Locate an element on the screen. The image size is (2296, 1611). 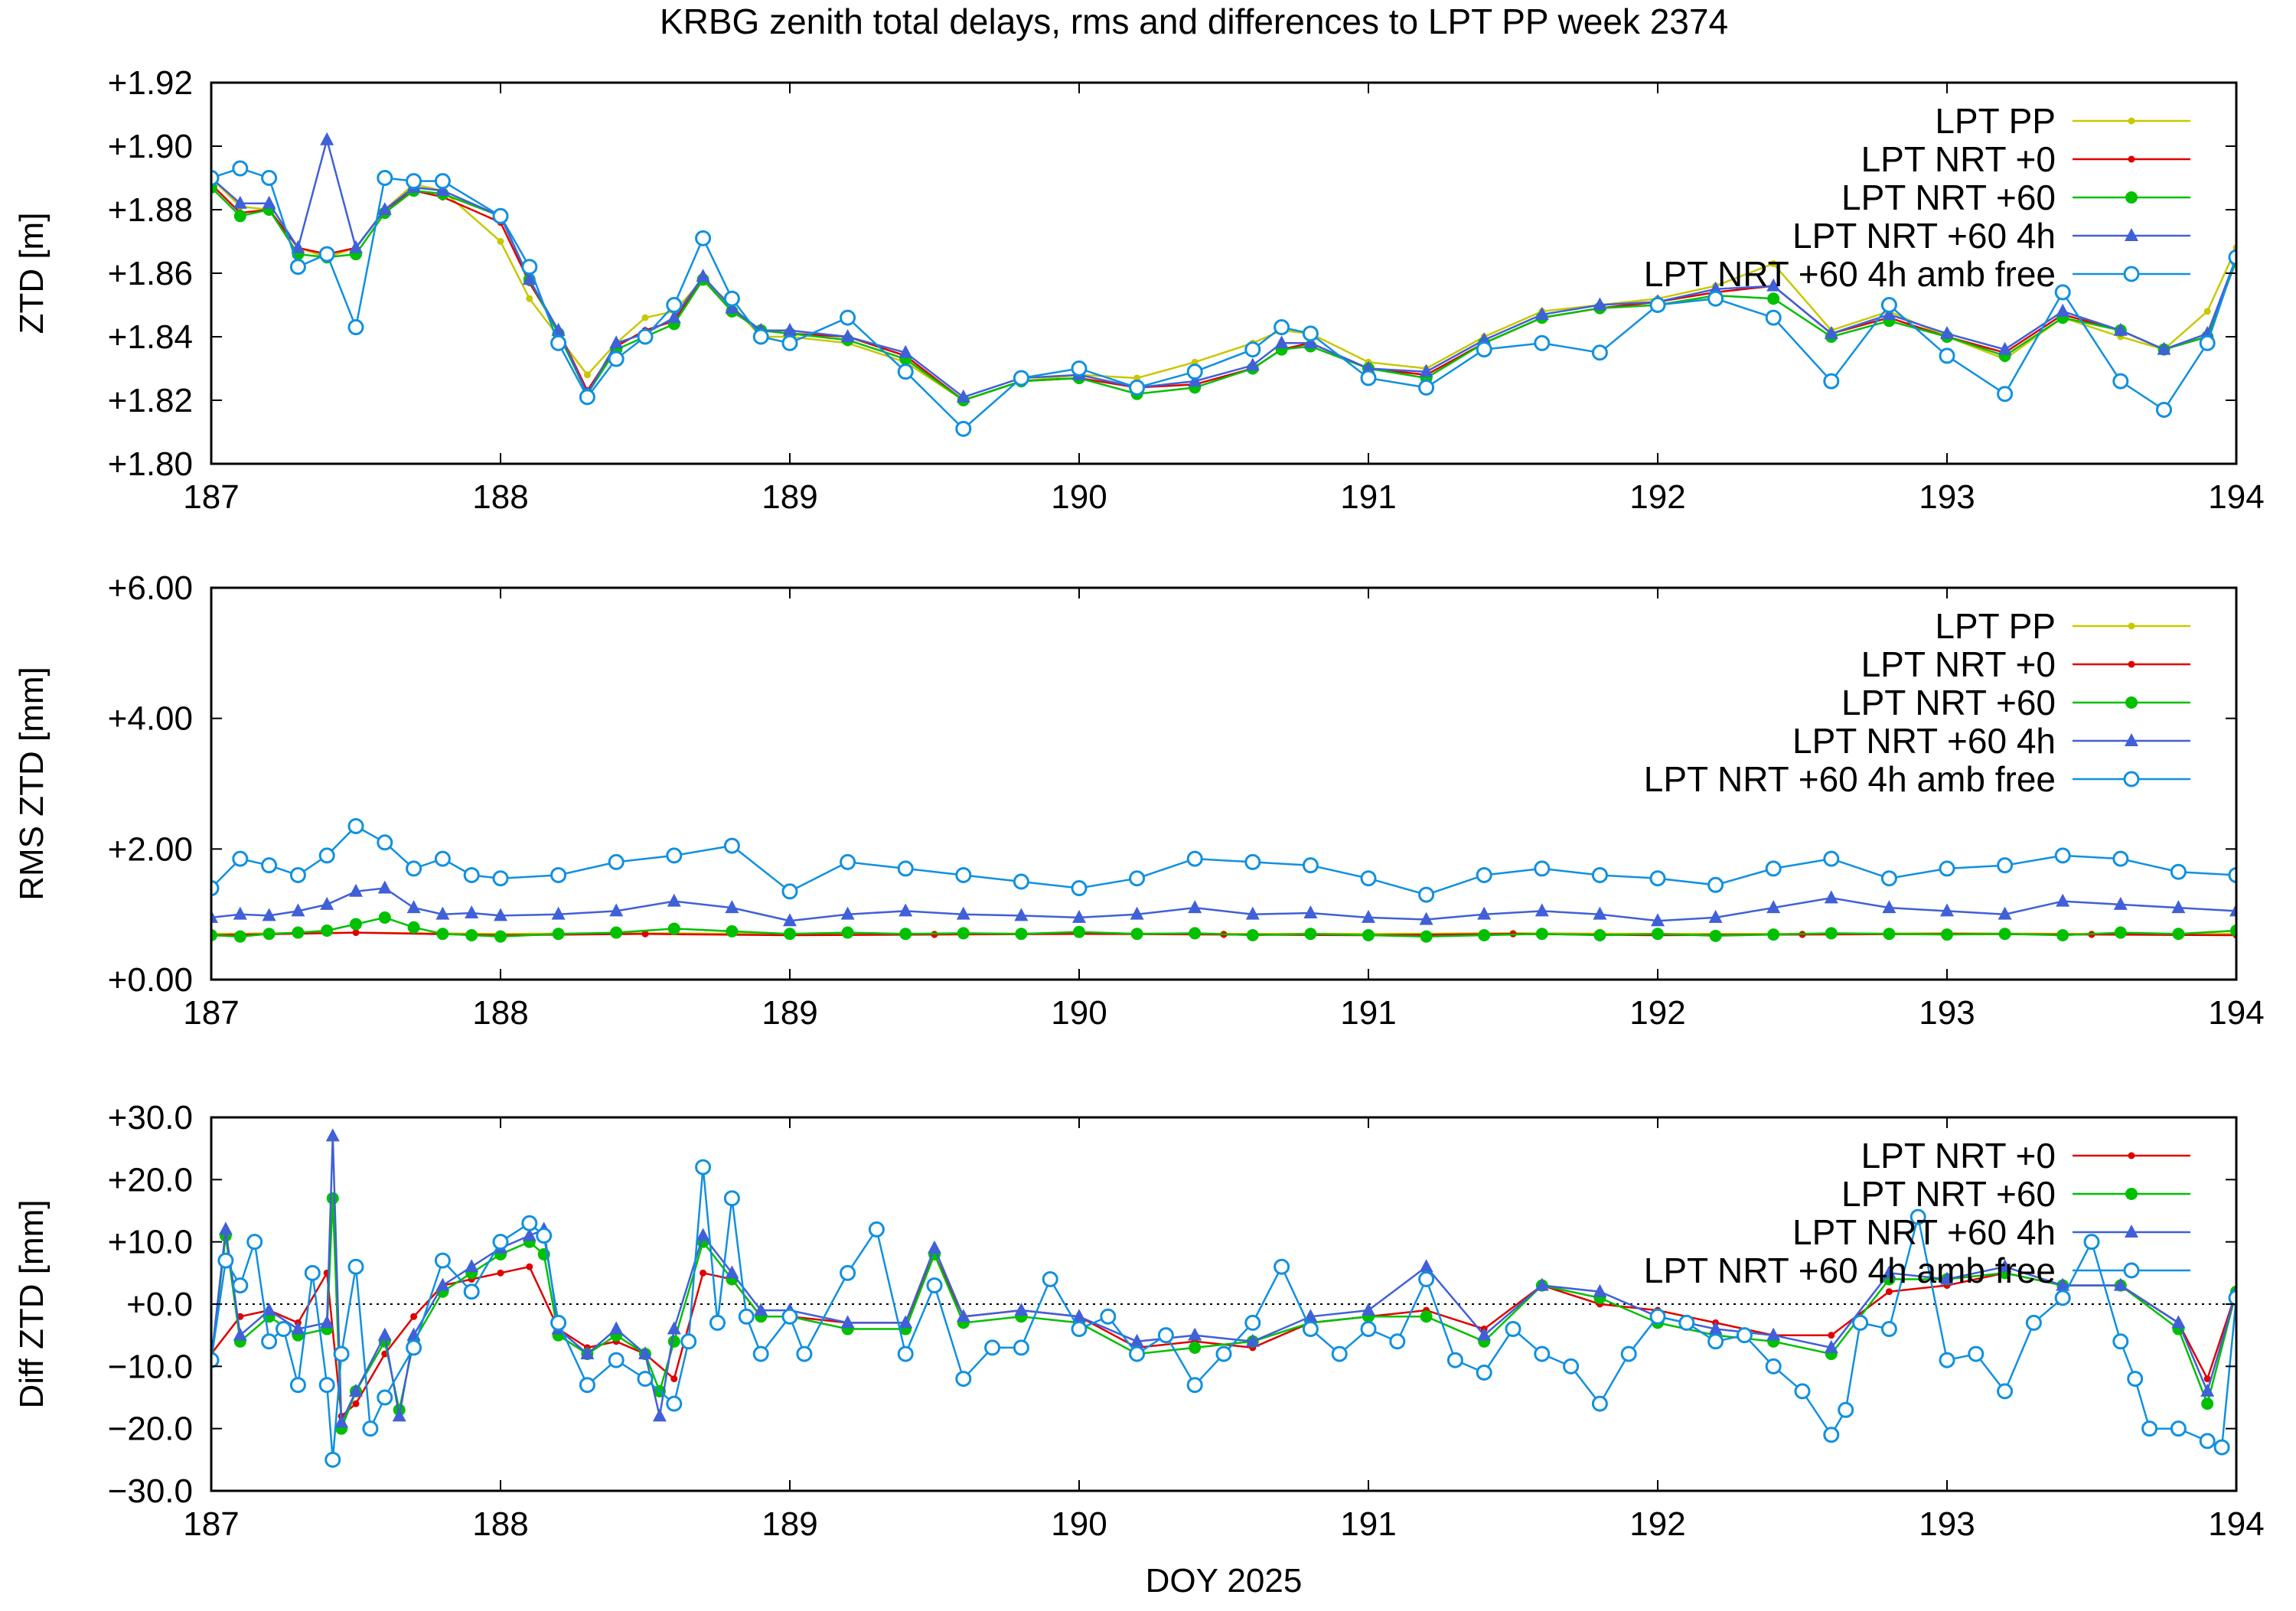
legend-label: LPT PP is located at coordinates (1995, 121).